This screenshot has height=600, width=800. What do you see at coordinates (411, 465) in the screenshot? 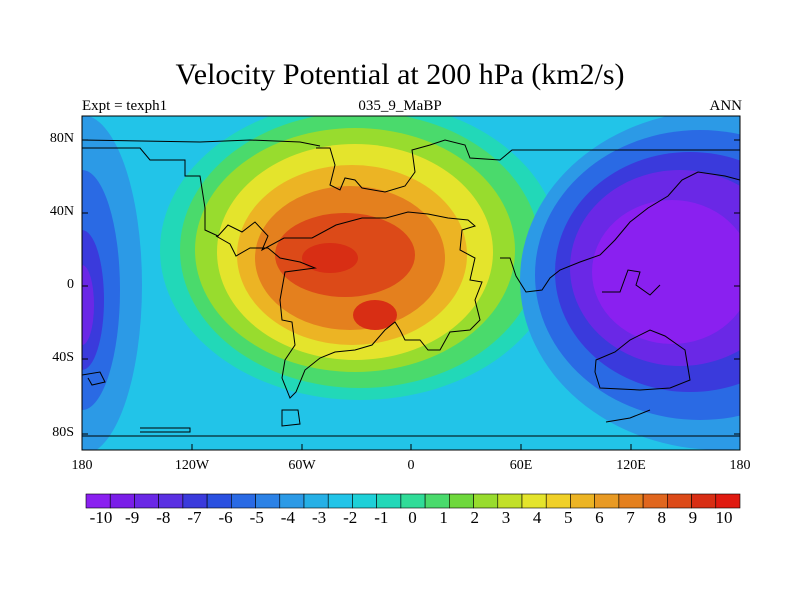
I see `x-tick-label: 0` at bounding box center [411, 465].